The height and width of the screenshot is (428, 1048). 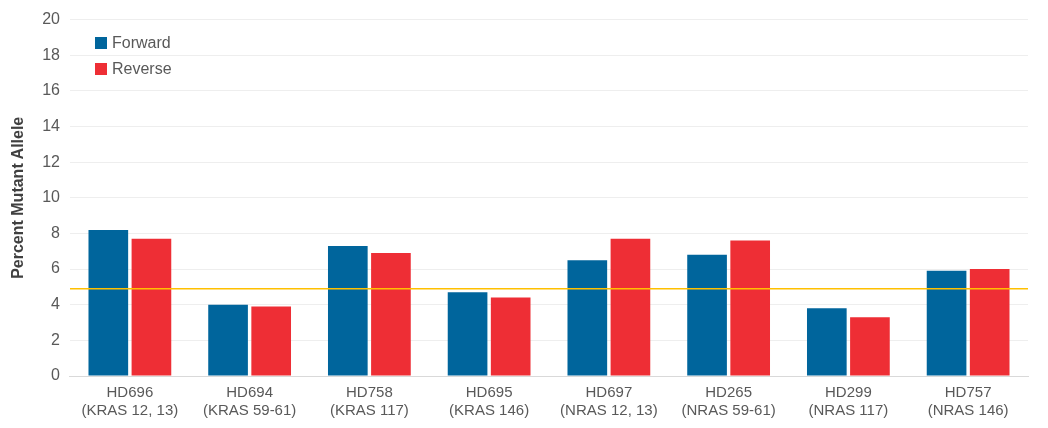 I want to click on y-axis-title: Percent Mutant Allele, so click(x=18, y=197).